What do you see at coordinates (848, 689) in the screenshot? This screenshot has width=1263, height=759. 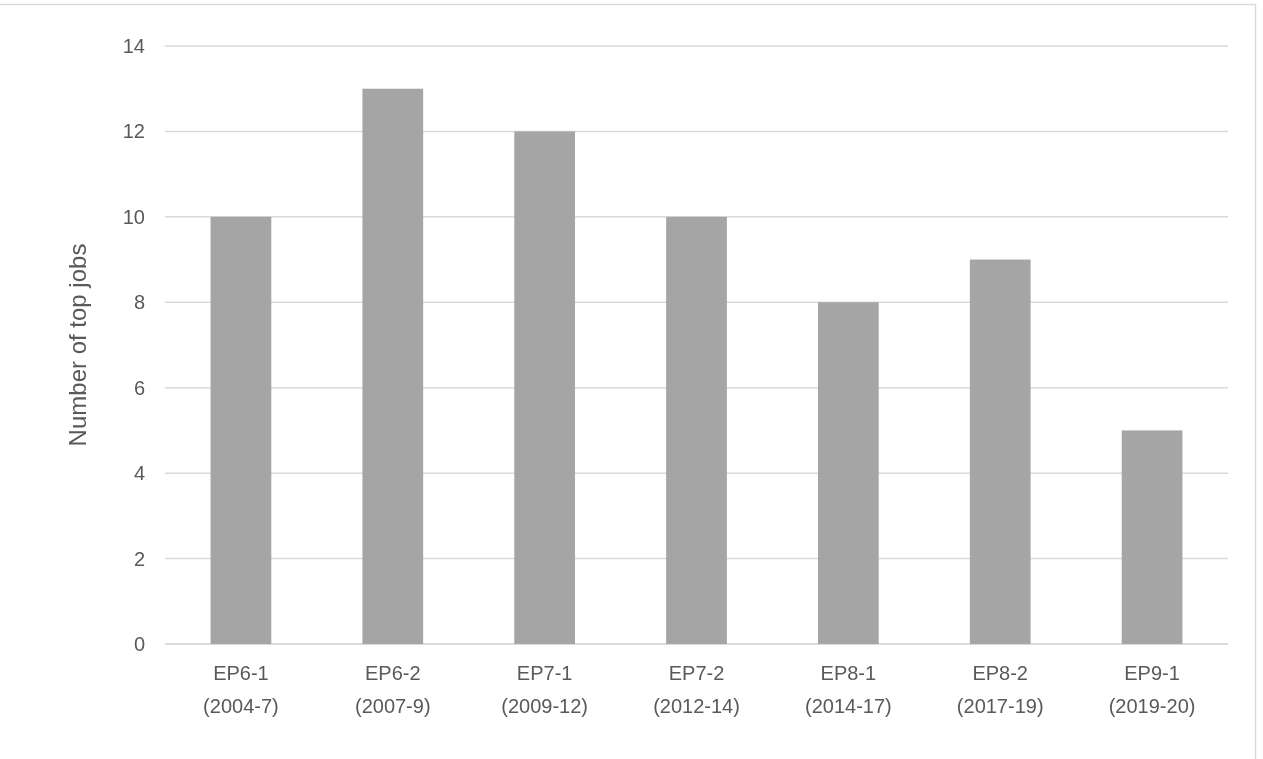 I see `x-tick-label: EP8-1 (2014-17)` at bounding box center [848, 689].